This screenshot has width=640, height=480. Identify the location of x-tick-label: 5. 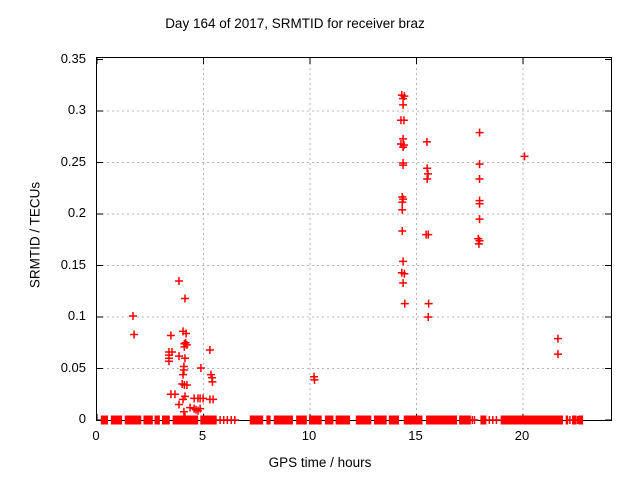
(202, 435).